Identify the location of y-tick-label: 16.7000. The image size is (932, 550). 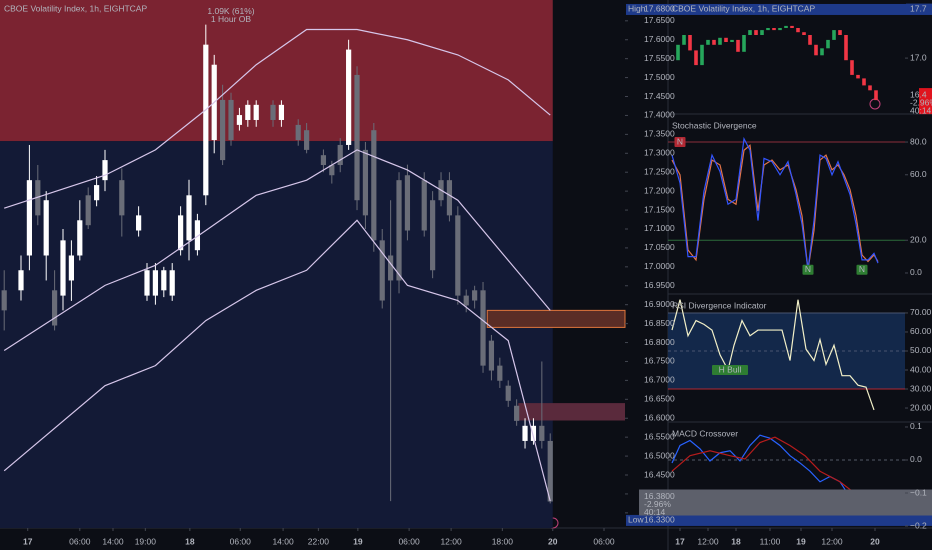
(659, 380).